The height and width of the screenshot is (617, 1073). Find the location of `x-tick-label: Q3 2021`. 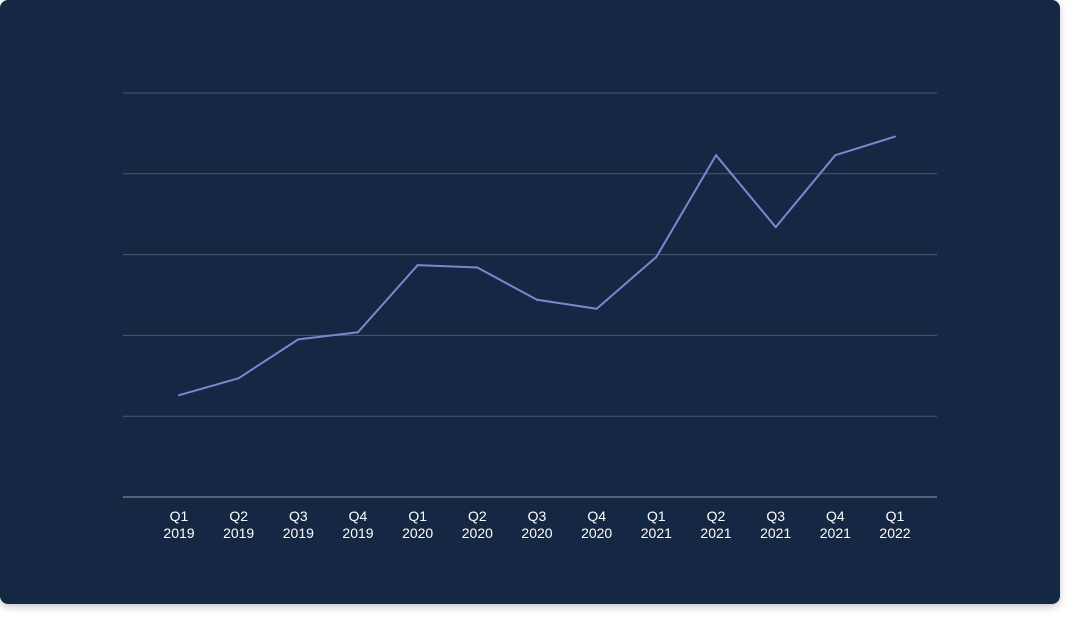

x-tick-label: Q3 2021 is located at coordinates (775, 524).